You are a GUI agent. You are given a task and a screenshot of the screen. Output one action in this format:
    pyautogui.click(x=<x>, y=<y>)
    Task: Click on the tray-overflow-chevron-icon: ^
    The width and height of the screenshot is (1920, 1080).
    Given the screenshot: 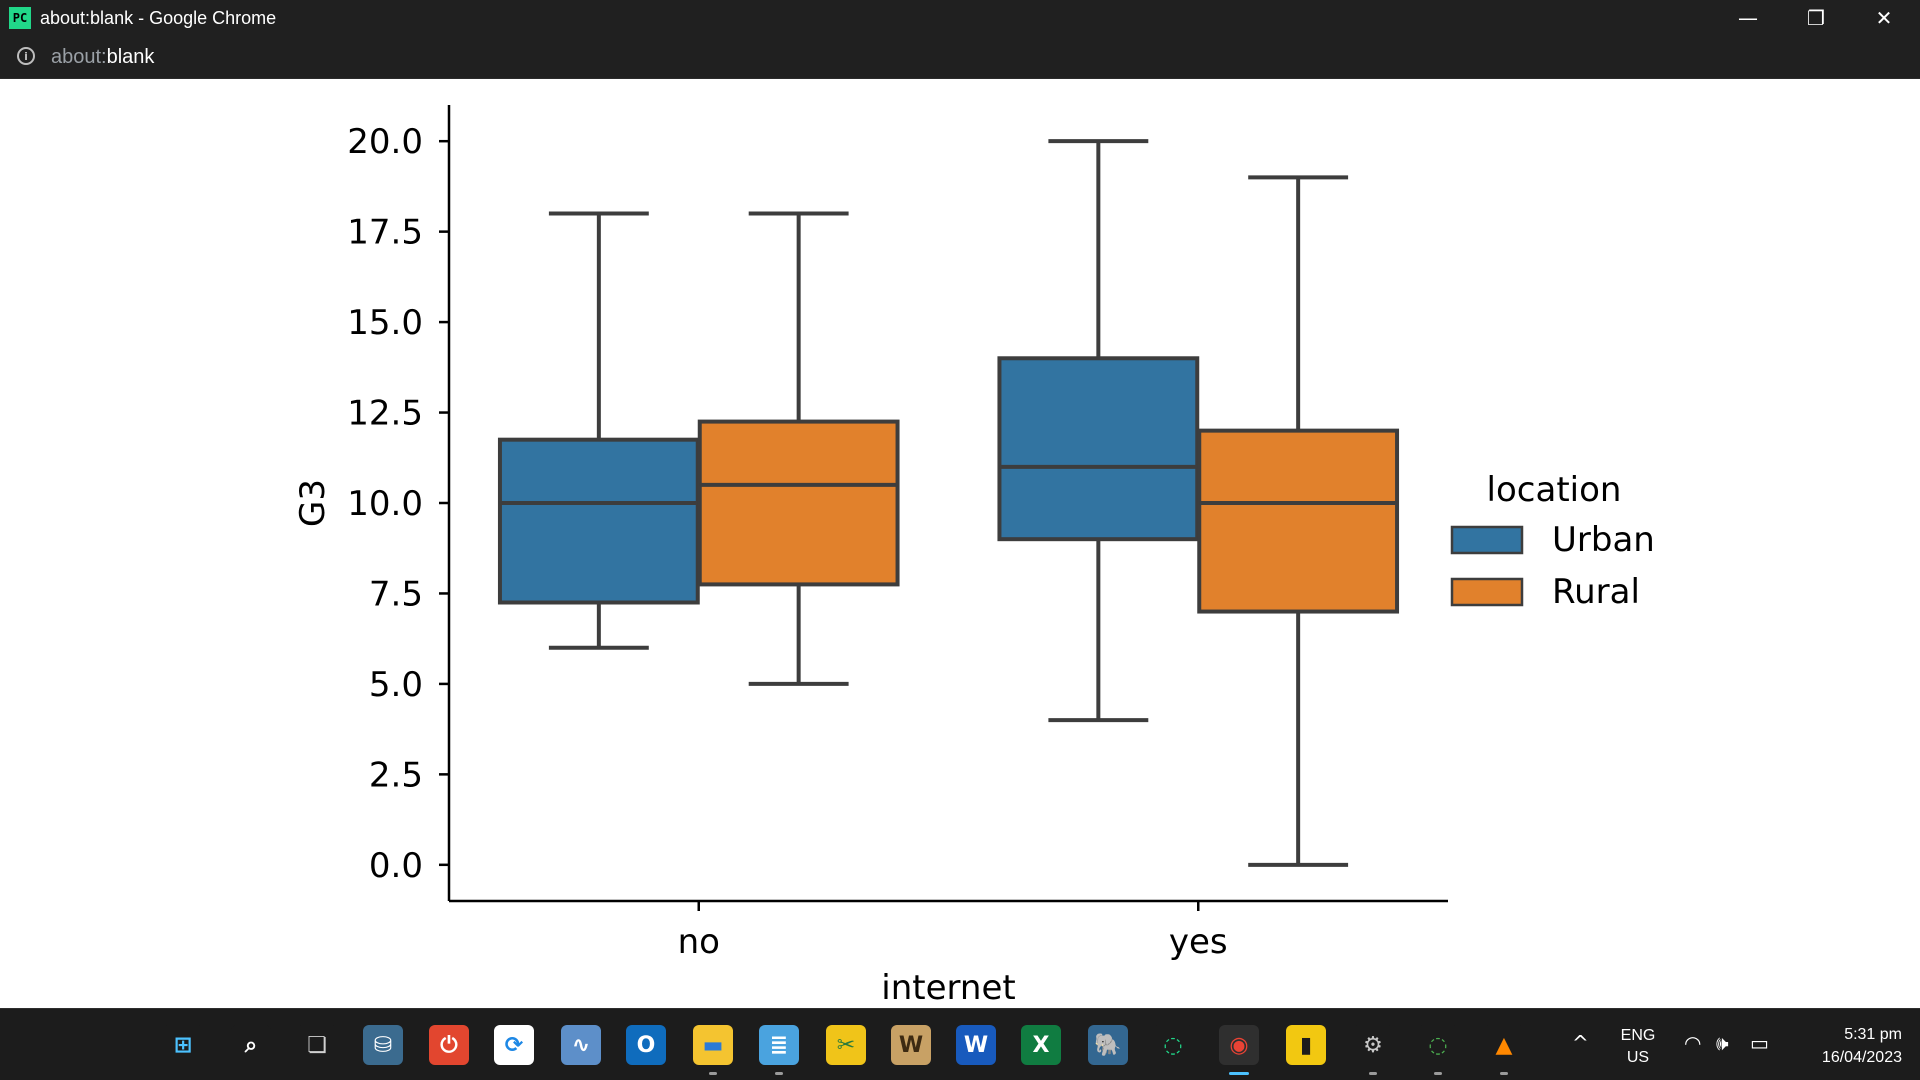 What is the action you would take?
    pyautogui.click(x=1580, y=1043)
    